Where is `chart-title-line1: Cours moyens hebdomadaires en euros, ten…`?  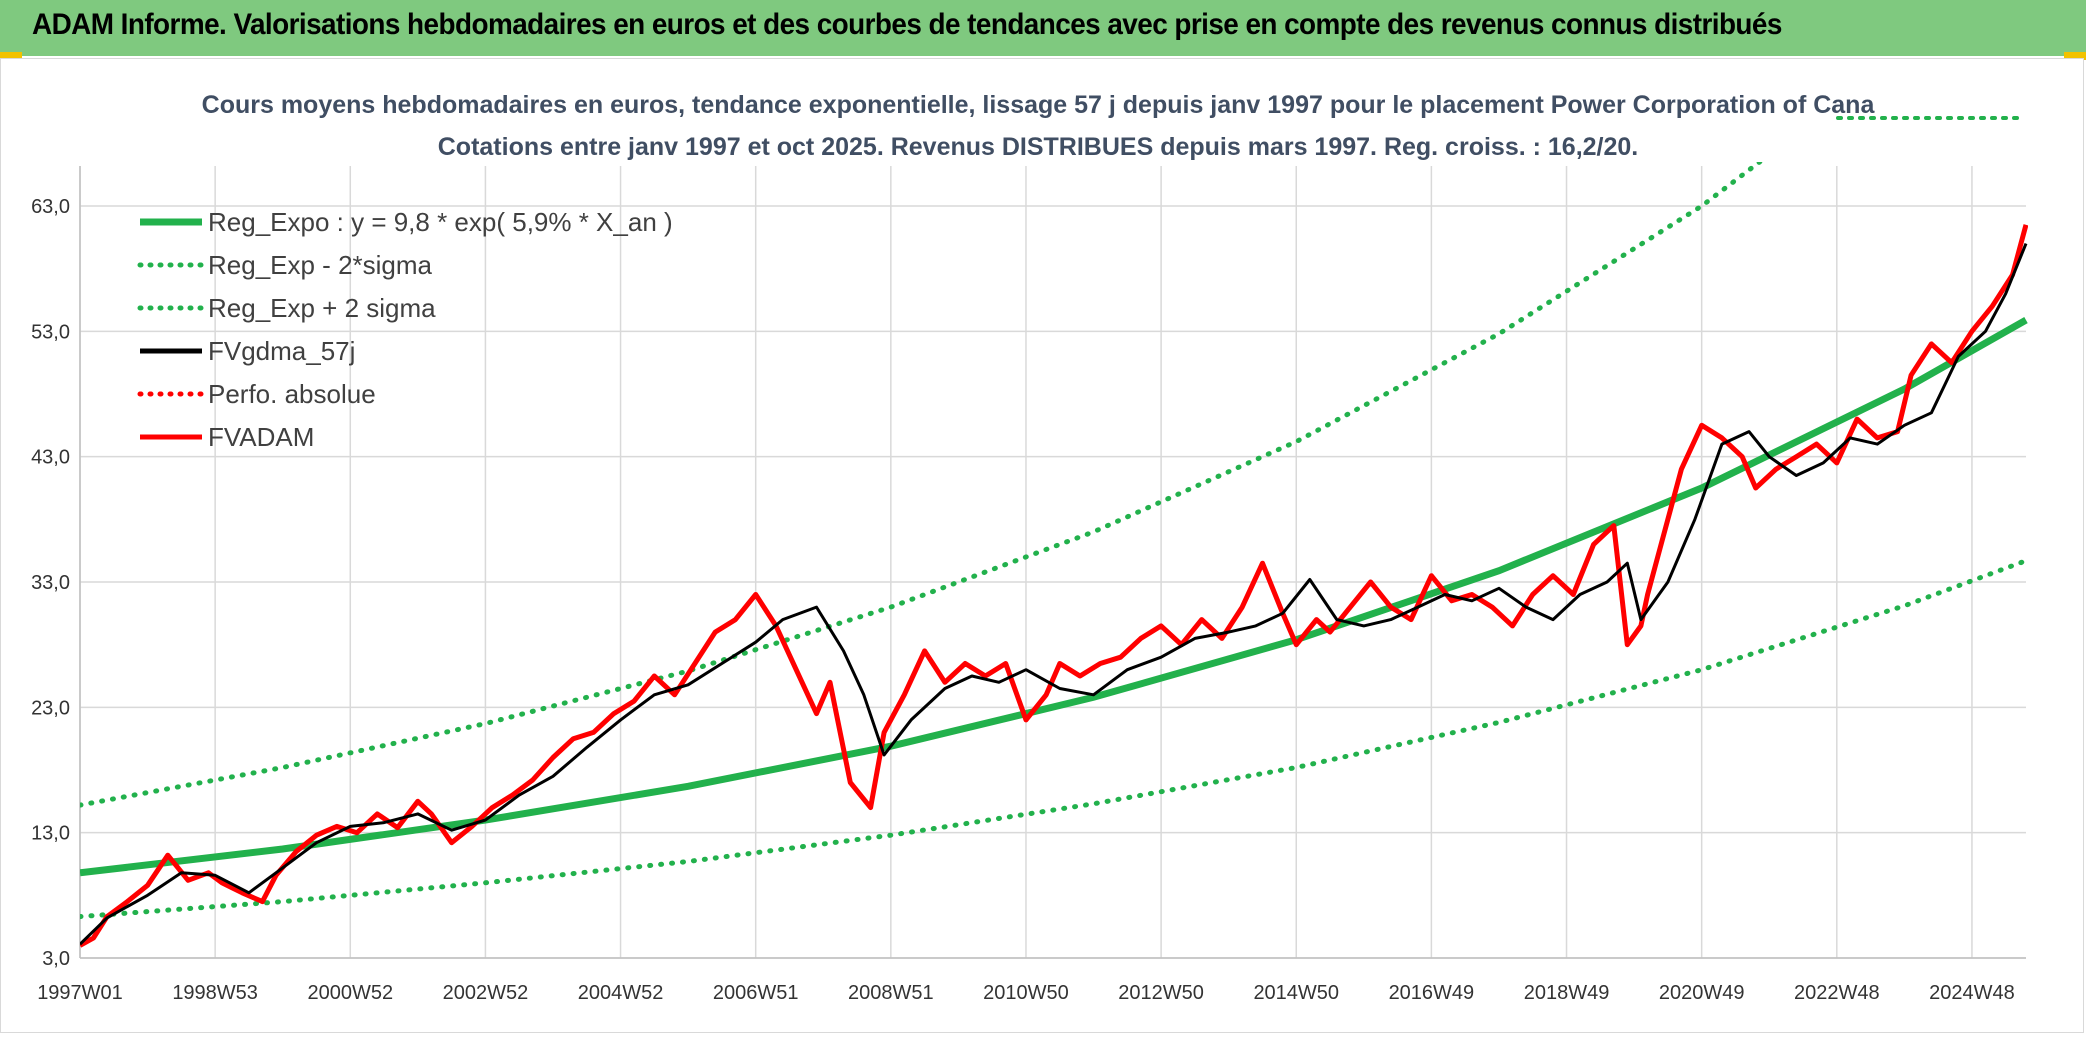
chart-title-line1: Cours moyens hebdomadaires en euros, ten… is located at coordinates (1039, 105).